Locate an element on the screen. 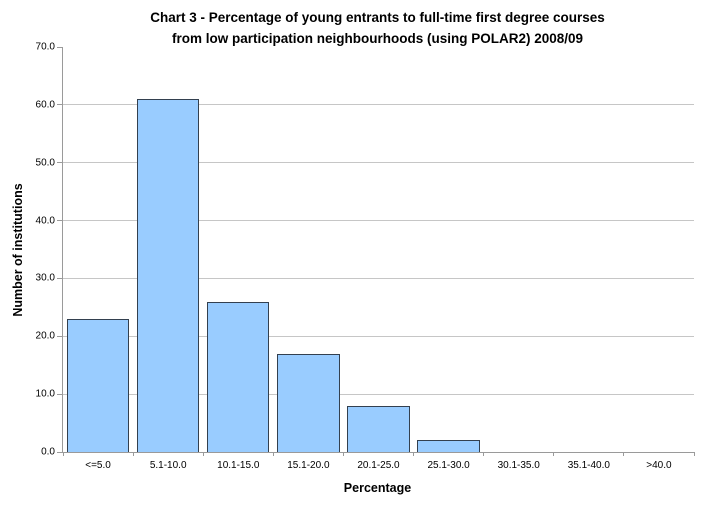 This screenshot has height=506, width=708. bar-20.1-25.0 is located at coordinates (378, 428).